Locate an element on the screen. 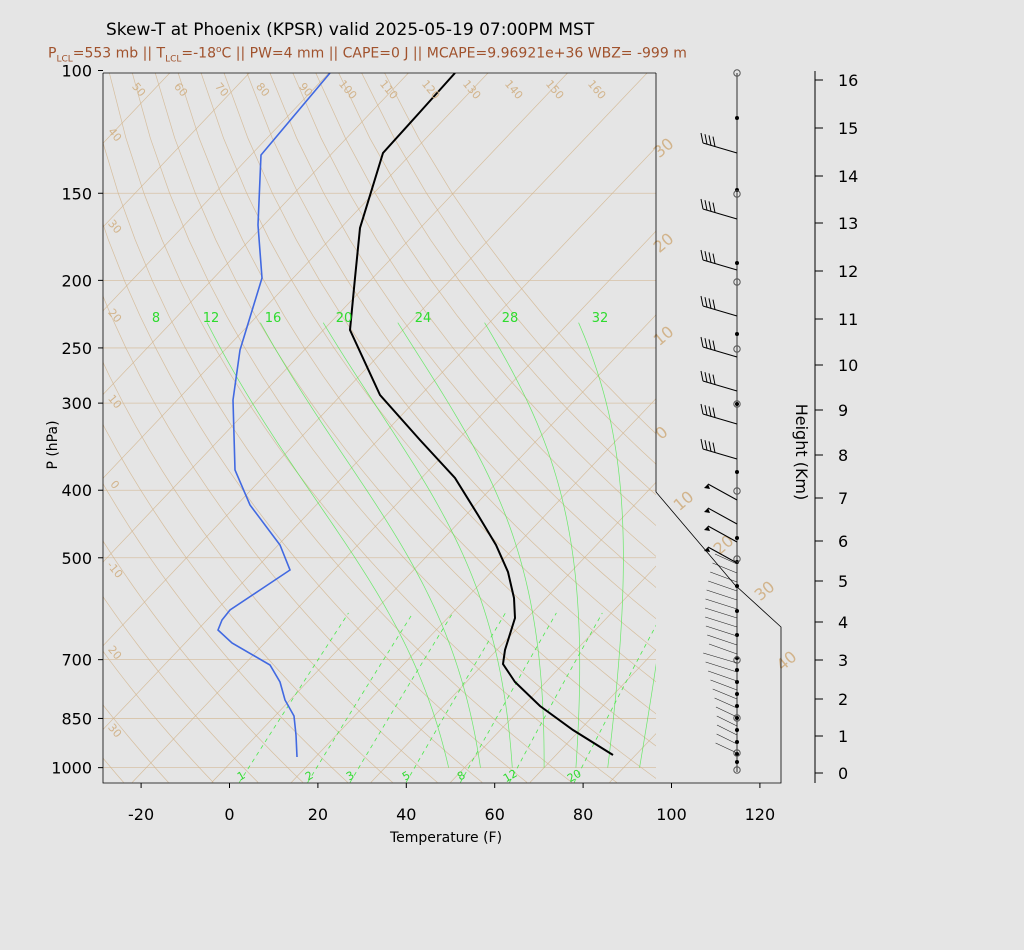 This screenshot has width=1024, height=950. height-tick-label: 14 is located at coordinates (848, 176).